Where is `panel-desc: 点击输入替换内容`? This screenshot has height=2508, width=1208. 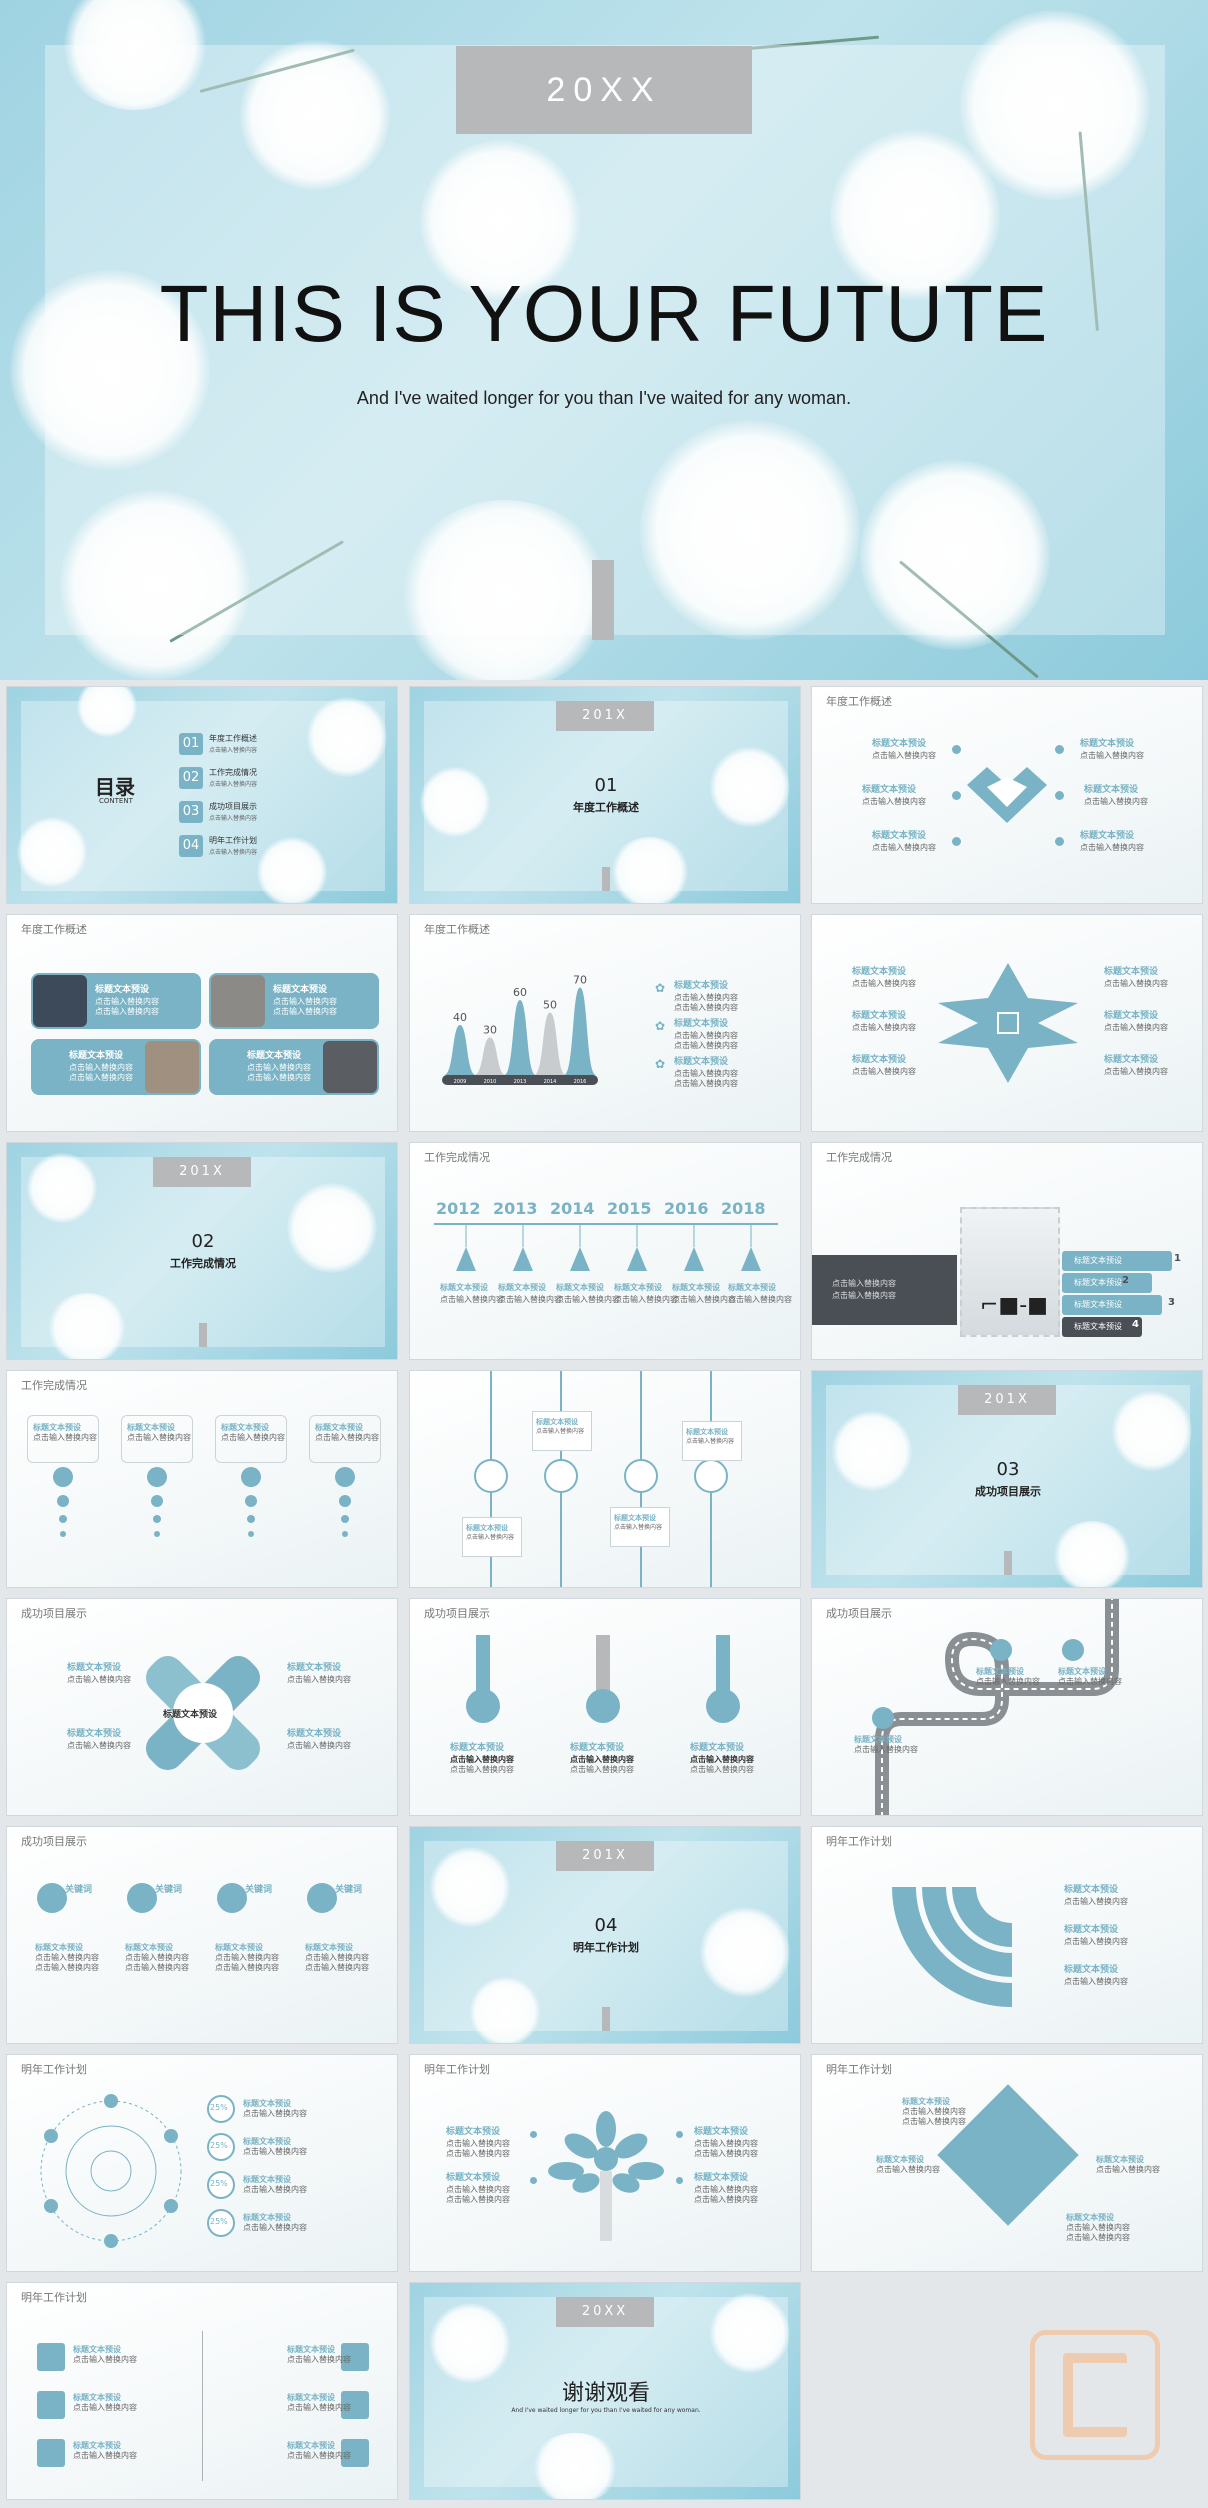
panel-desc: 点击输入替换内容 is located at coordinates (864, 1295).